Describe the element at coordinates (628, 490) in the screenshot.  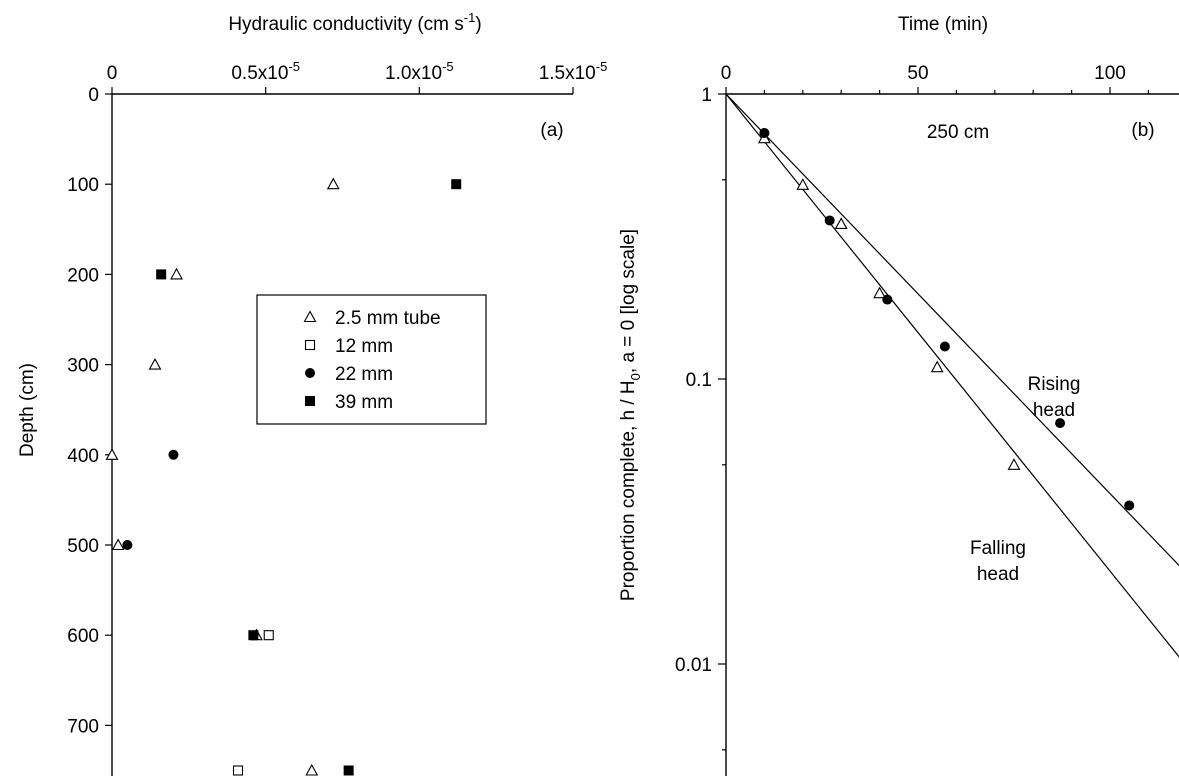
I see `panel-b-y-title-pre: Proportion complete, h / H` at that location.